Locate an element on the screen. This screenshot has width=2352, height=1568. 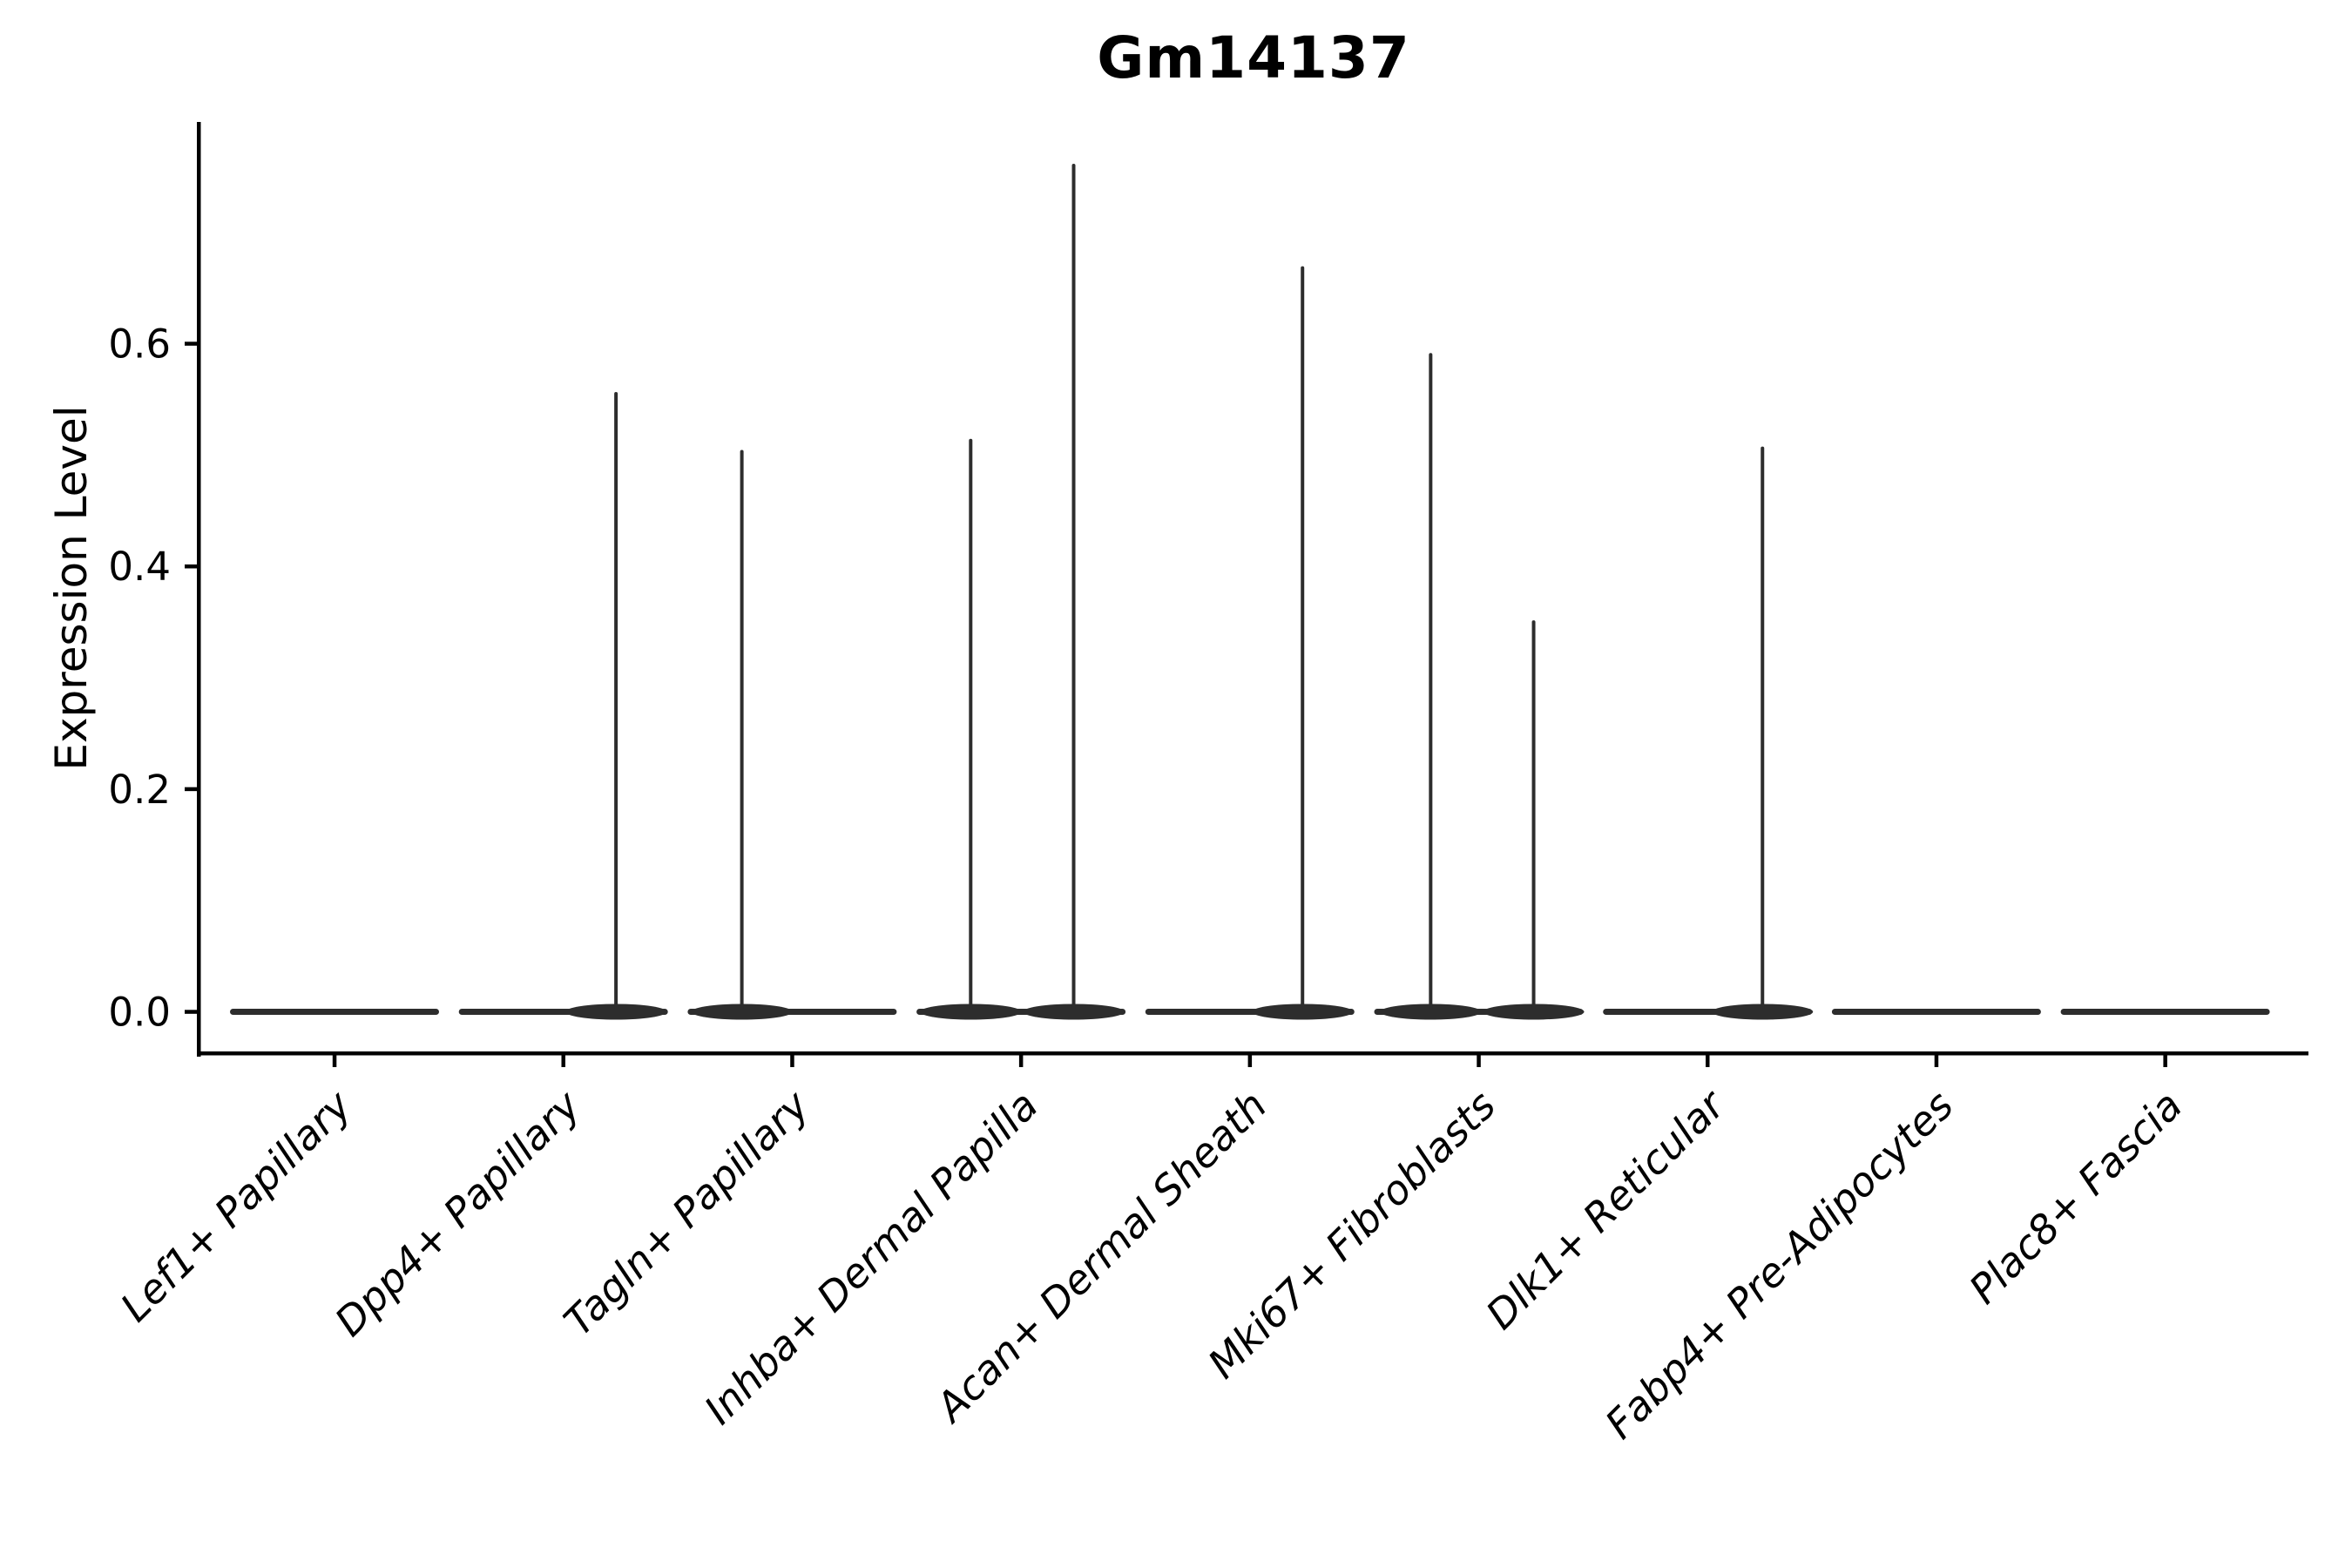
y-tick-label: 0.0 is located at coordinates (139, 1013).